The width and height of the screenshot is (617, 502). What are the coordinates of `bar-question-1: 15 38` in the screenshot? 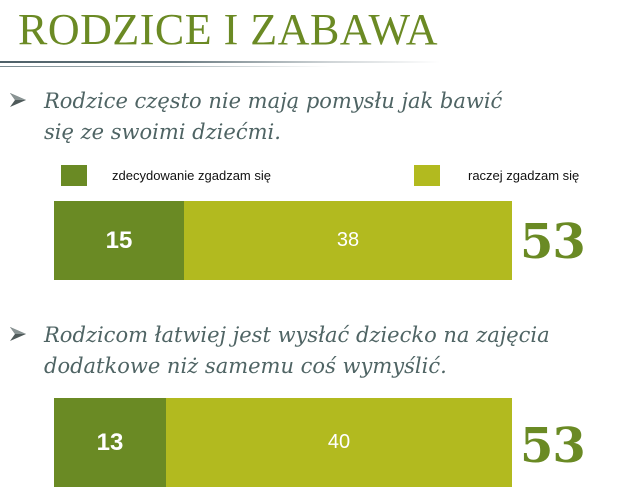 It's located at (283, 240).